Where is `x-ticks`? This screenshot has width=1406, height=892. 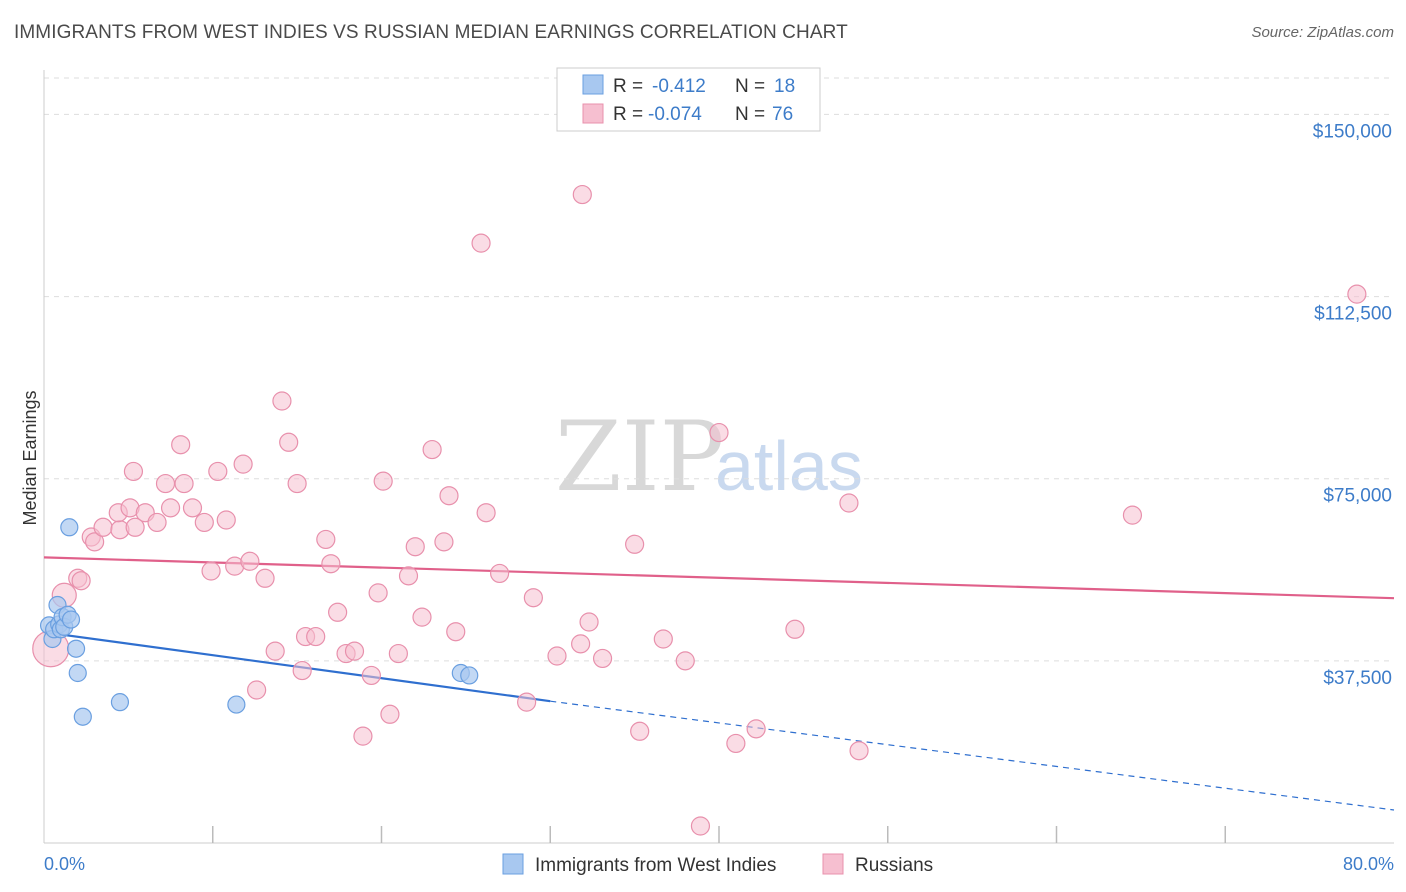 x-ticks is located at coordinates (719, 834).